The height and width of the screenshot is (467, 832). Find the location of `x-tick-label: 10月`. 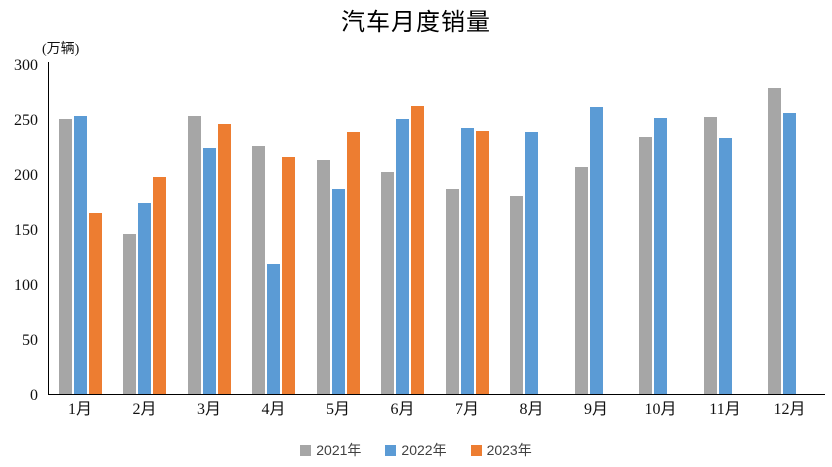

x-tick-label: 10月 is located at coordinates (660, 409).